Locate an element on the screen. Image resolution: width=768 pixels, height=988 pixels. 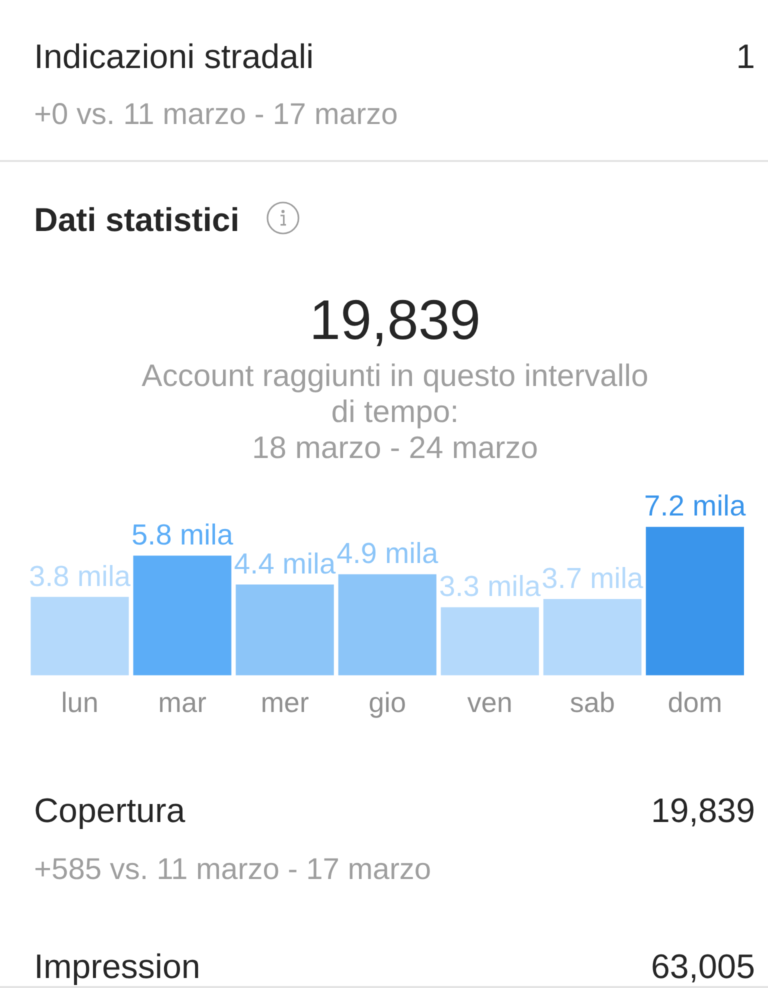
text: Account raggiunti in questo intervallo di tempo: is located at coordinates (395, 394).